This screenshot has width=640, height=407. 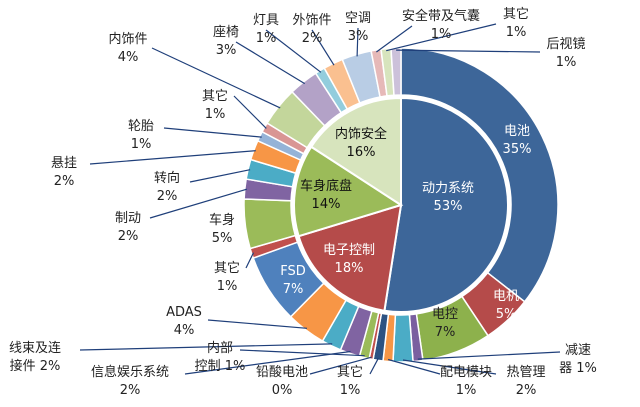 I want to click on outer-label-5: 配电模块 1%, so click(x=466, y=381).